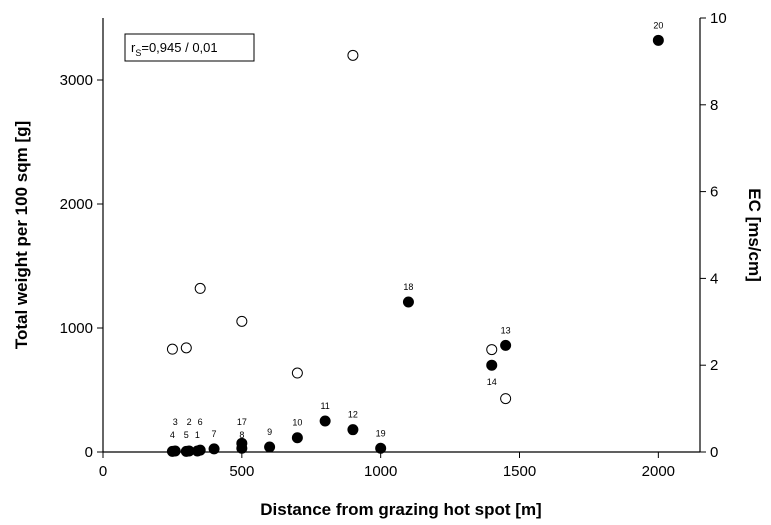 This screenshot has height=525, width=771. Describe the element at coordinates (519, 471) in the screenshot. I see `x-tick-label: 1500` at that location.